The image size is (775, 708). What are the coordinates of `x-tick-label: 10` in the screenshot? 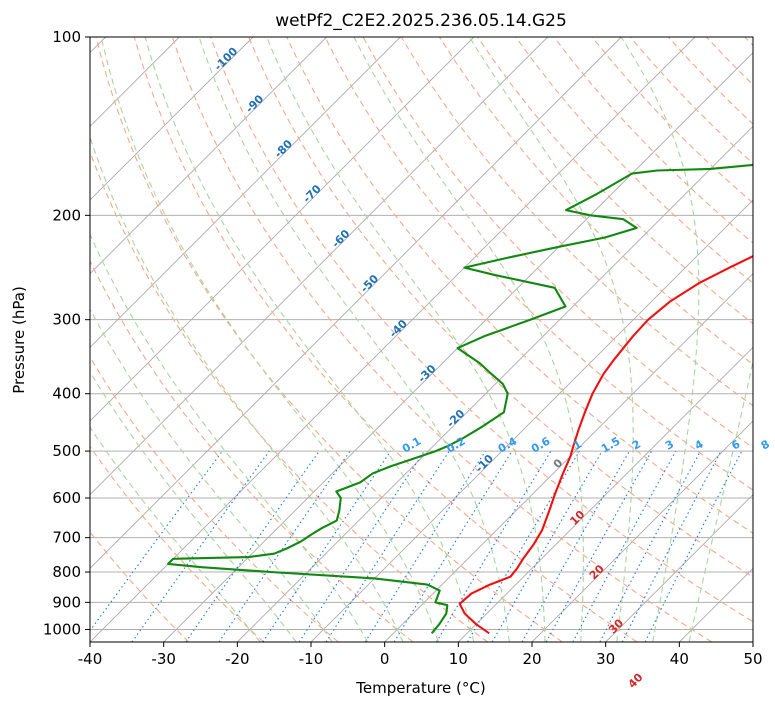 It's located at (458, 659).